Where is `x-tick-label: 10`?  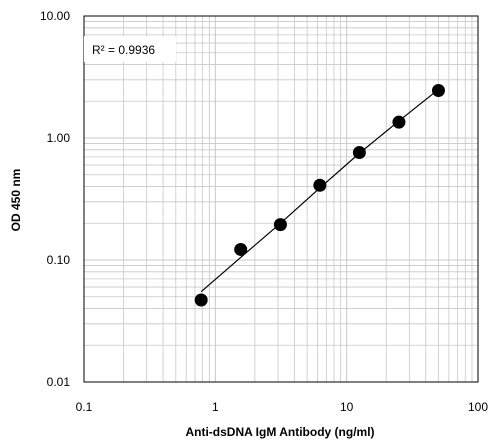
x-tick-label: 10 is located at coordinates (347, 407).